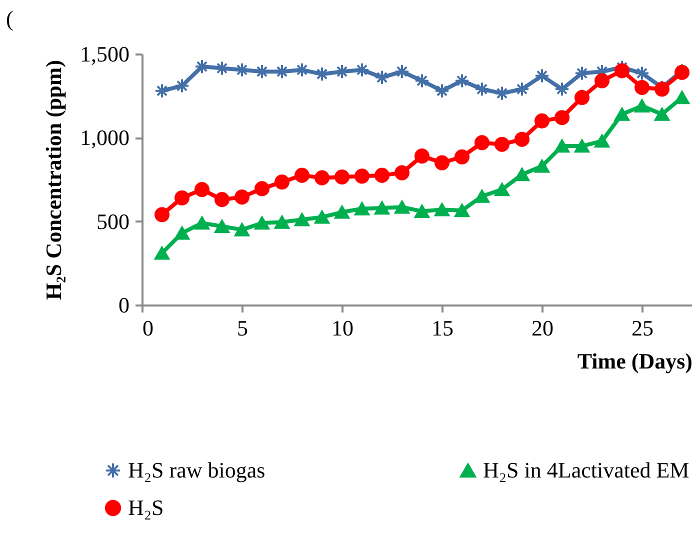 This screenshot has height=539, width=692. What do you see at coordinates (113, 221) in the screenshot?
I see `y-tick-label: 500` at bounding box center [113, 221].